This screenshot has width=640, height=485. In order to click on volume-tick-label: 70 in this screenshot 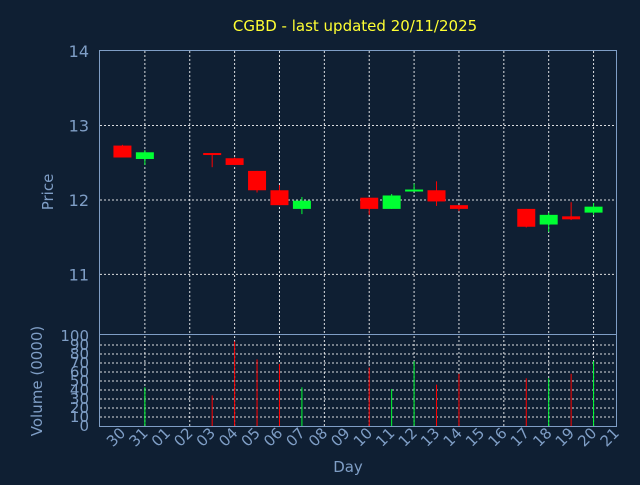, I will do `click(79, 363)`.